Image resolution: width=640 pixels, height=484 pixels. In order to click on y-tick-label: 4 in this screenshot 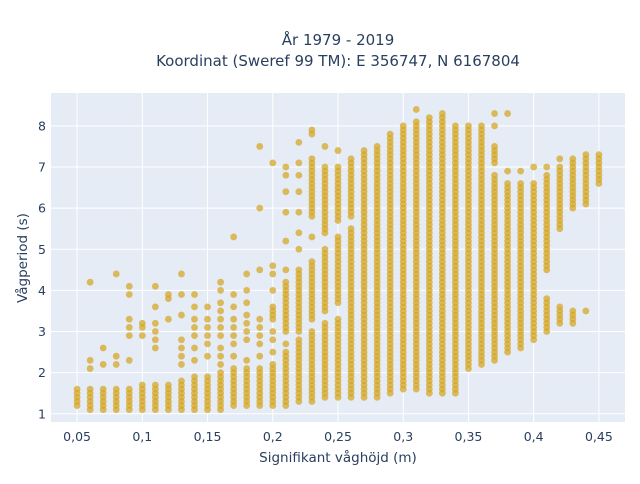, I will do `click(42, 290)`.